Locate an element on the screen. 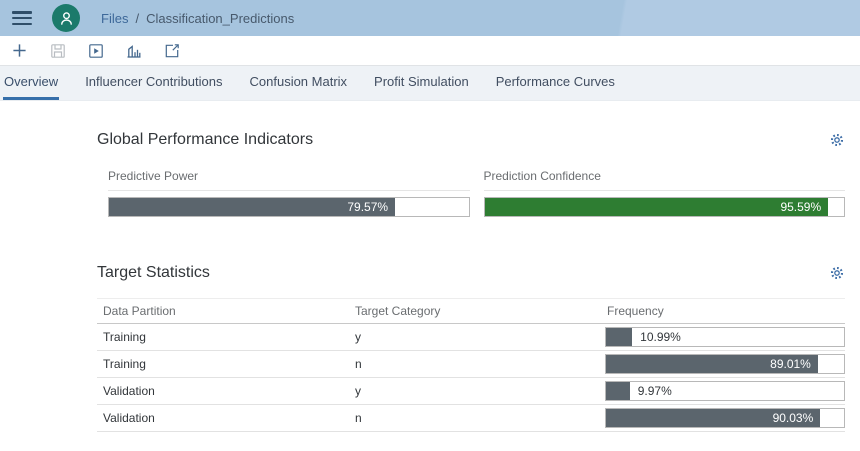 The width and height of the screenshot is (860, 451). table-row: Training n 89.01% is located at coordinates (471, 364).